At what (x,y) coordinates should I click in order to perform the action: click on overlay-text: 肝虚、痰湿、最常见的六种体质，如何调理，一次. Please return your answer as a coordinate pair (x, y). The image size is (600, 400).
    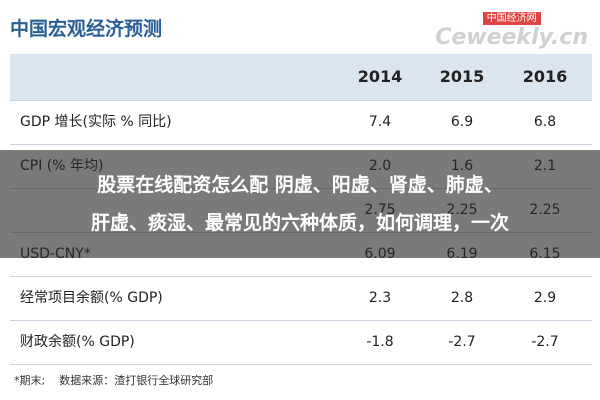
    Looking at the image, I should click on (299, 223).